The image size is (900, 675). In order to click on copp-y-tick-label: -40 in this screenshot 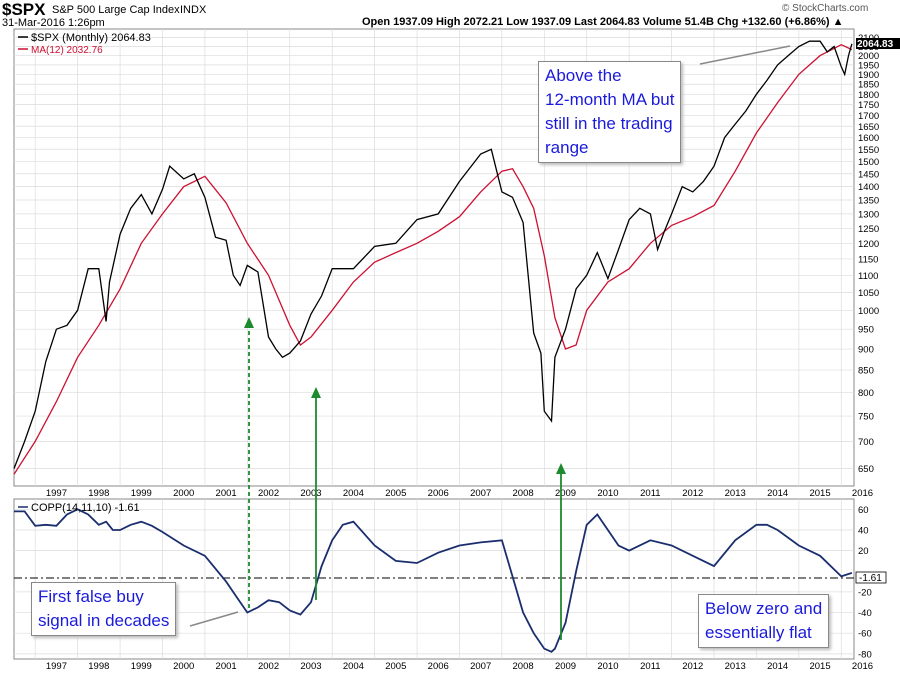, I will do `click(865, 613)`.